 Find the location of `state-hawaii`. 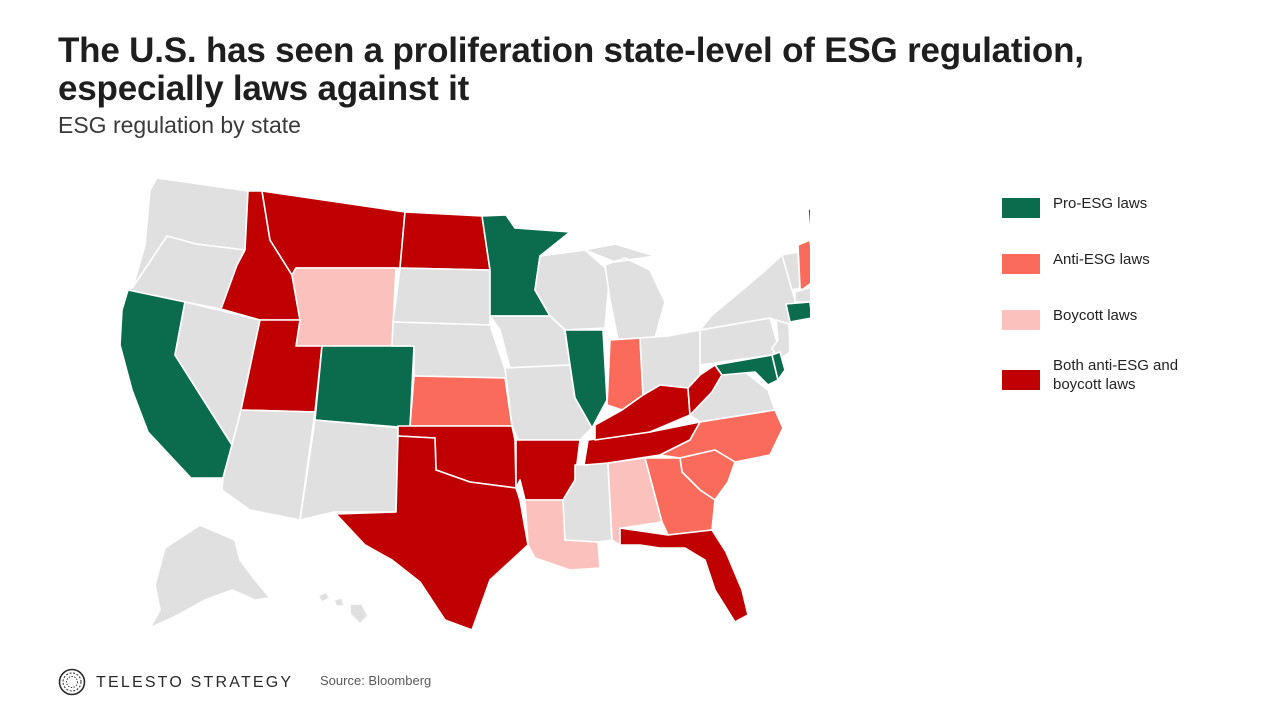

state-hawaii is located at coordinates (343, 608).